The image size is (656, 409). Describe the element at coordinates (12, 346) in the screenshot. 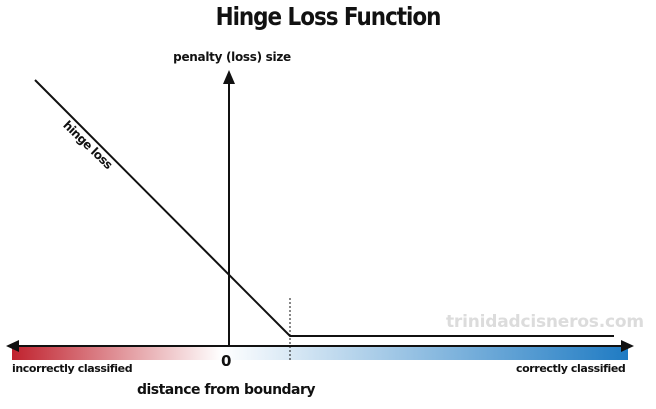

I see `x-axis-left-arrowhead` at that location.